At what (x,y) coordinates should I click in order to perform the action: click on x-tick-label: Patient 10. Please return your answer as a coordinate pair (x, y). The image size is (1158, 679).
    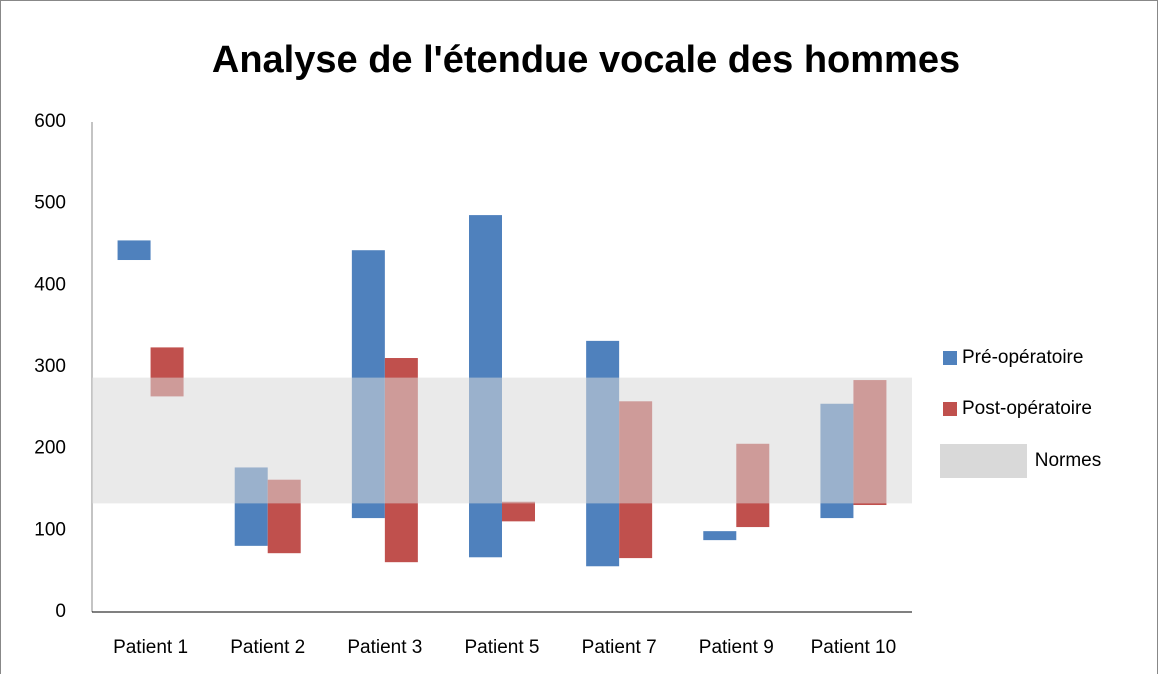
    Looking at the image, I should click on (854, 647).